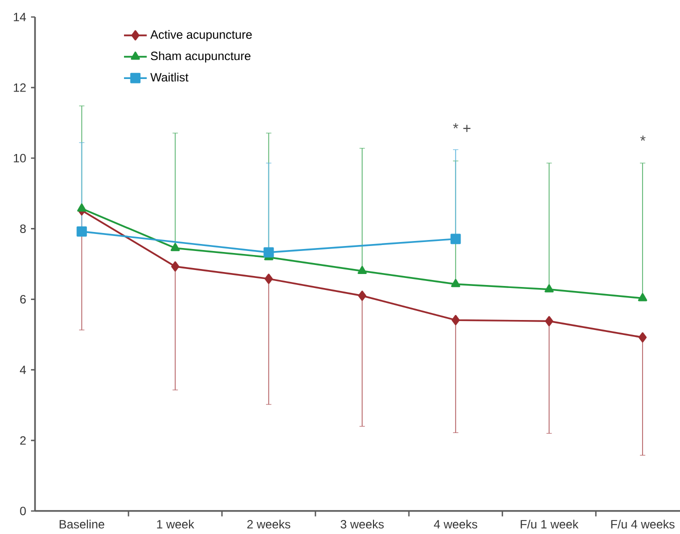 This screenshot has height=534, width=680. I want to click on y-tick-label: 14, so click(20, 17).